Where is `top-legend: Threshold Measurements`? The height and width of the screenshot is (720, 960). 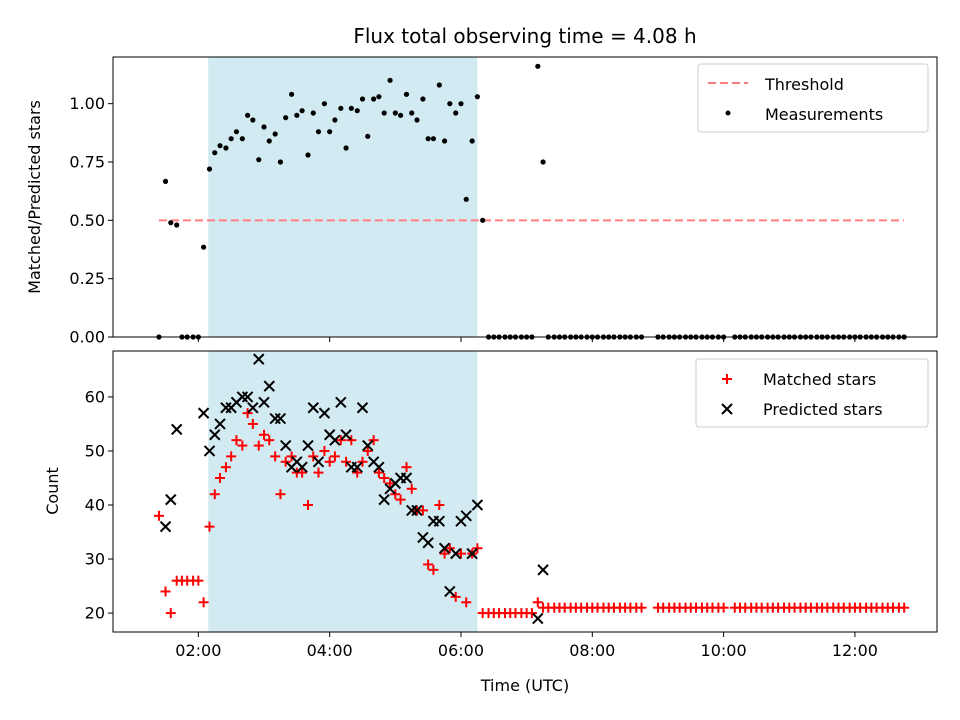 top-legend: Threshold Measurements is located at coordinates (813, 98).